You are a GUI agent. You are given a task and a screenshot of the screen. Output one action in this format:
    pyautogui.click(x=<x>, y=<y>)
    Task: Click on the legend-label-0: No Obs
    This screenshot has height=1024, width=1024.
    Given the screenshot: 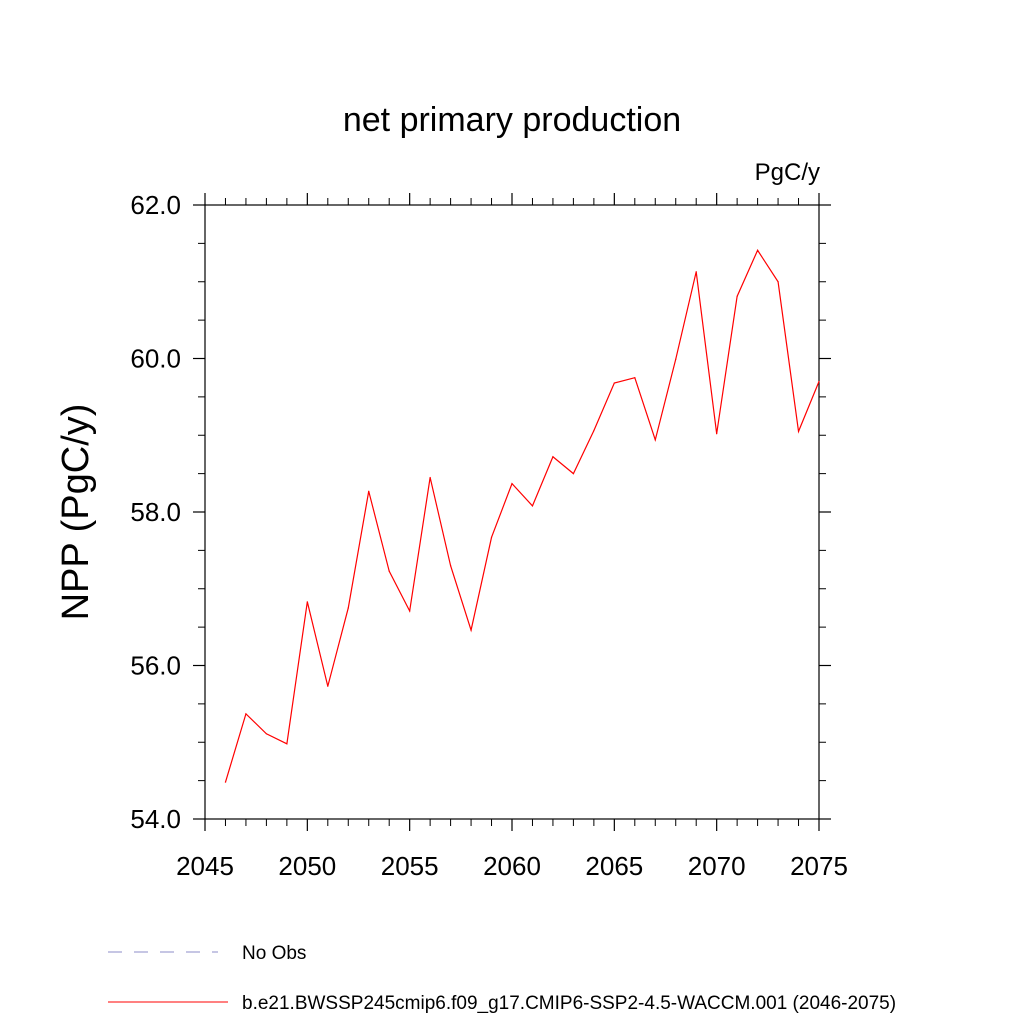 What is the action you would take?
    pyautogui.click(x=274, y=953)
    